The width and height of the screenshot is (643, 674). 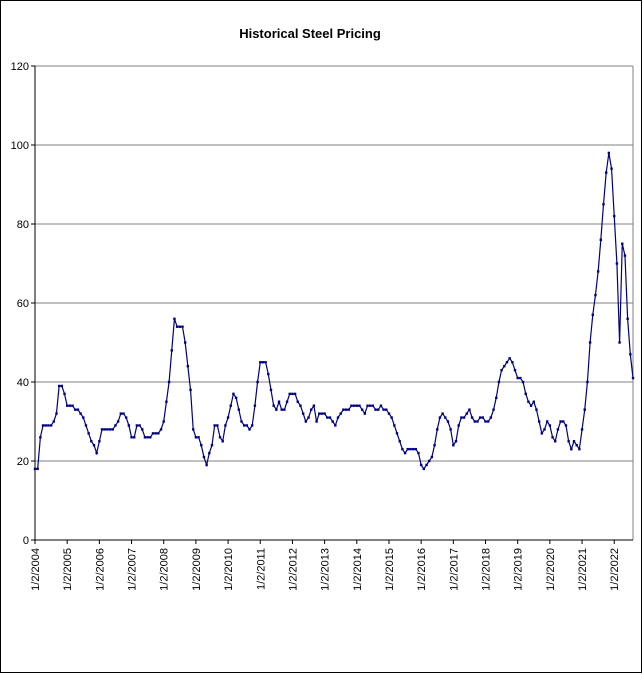 I want to click on x-tick-label: 1/2/2019, so click(x=519, y=569).